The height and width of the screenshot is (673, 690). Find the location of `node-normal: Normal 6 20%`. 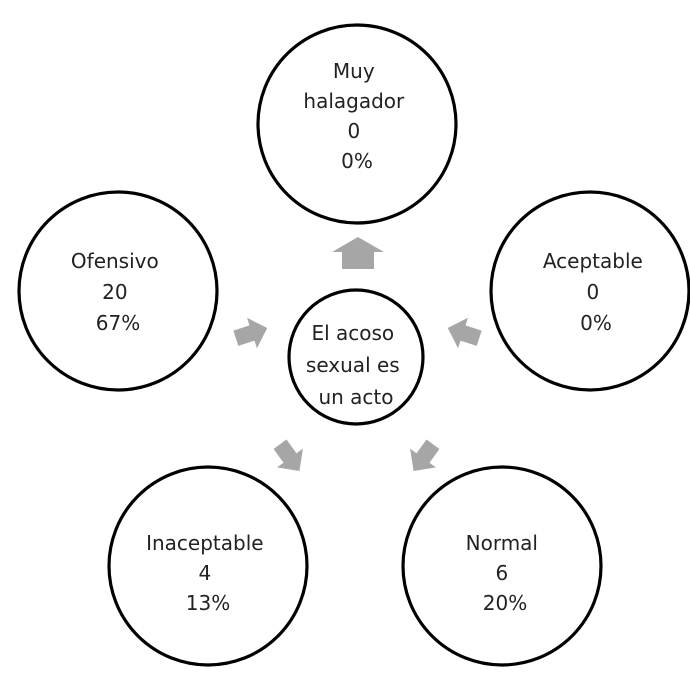

node-normal: Normal 6 20% is located at coordinates (502, 566).